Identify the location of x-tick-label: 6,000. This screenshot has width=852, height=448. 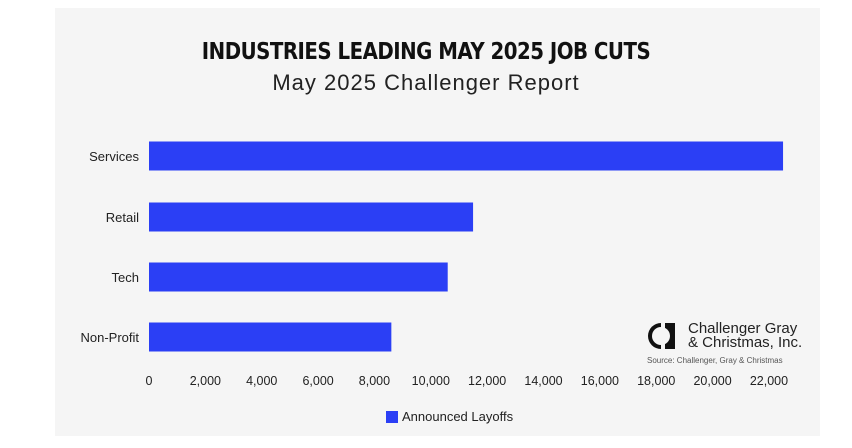
(317, 381).